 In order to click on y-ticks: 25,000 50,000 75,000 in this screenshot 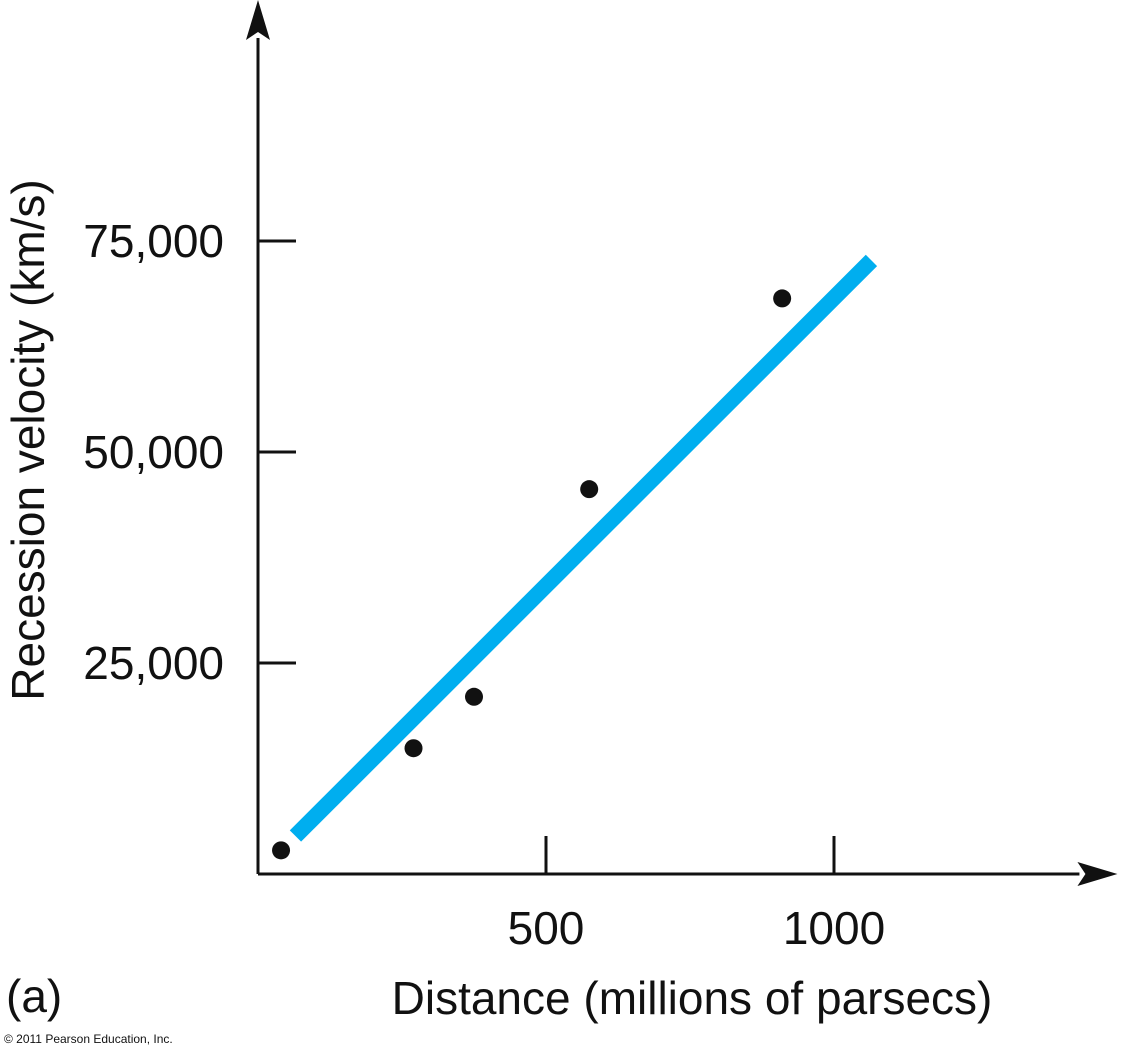, I will do `click(189, 452)`.